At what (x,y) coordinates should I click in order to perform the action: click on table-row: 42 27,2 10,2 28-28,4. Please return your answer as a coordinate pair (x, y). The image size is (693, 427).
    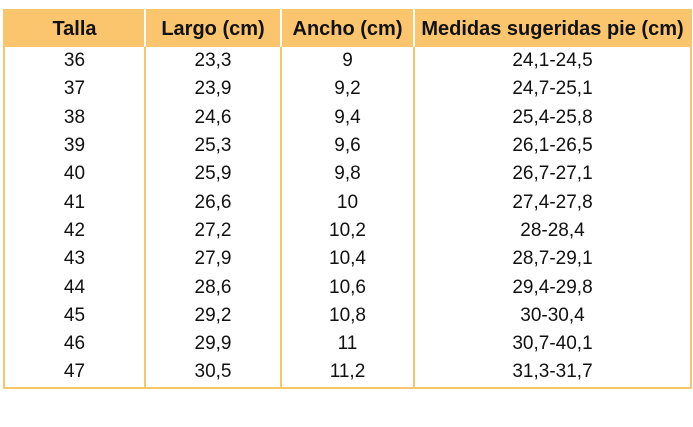
    Looking at the image, I should click on (347, 231).